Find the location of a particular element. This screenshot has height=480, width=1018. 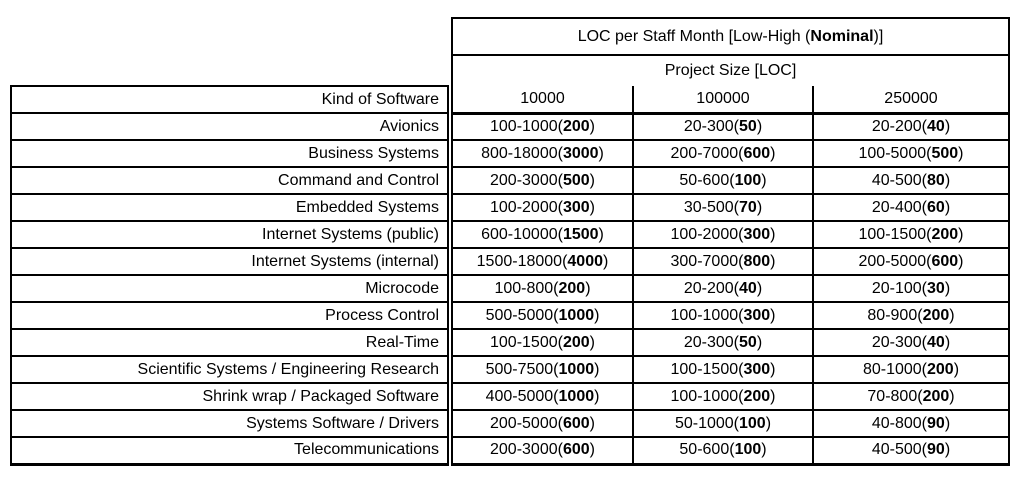

kind-of-software-label: Internet Systems (internal) is located at coordinates (229, 261).